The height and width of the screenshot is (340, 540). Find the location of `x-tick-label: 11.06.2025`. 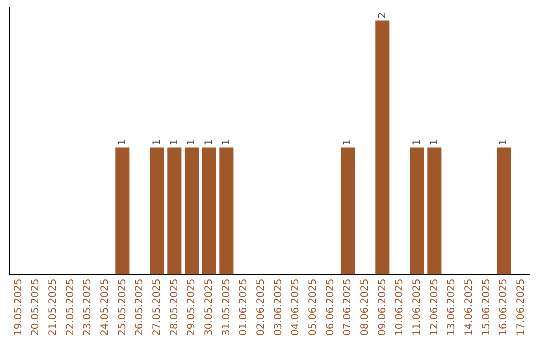

x-tick-label: 11.06.2025 is located at coordinates (417, 307).